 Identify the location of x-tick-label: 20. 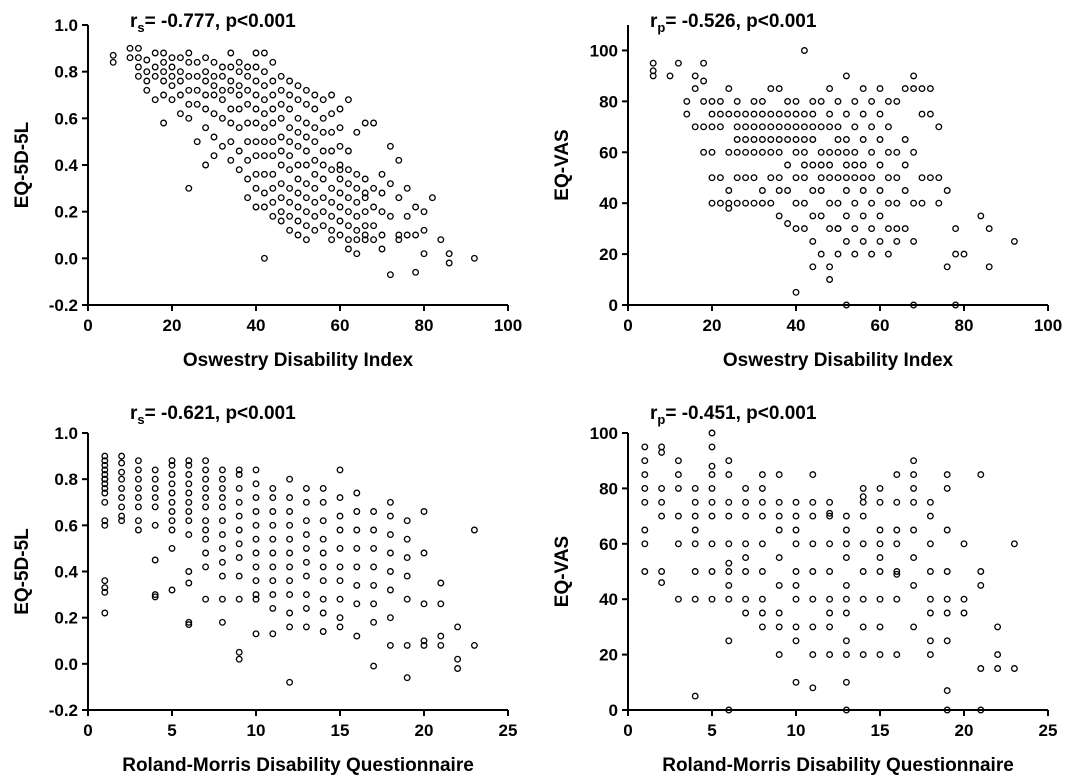
(964, 730).